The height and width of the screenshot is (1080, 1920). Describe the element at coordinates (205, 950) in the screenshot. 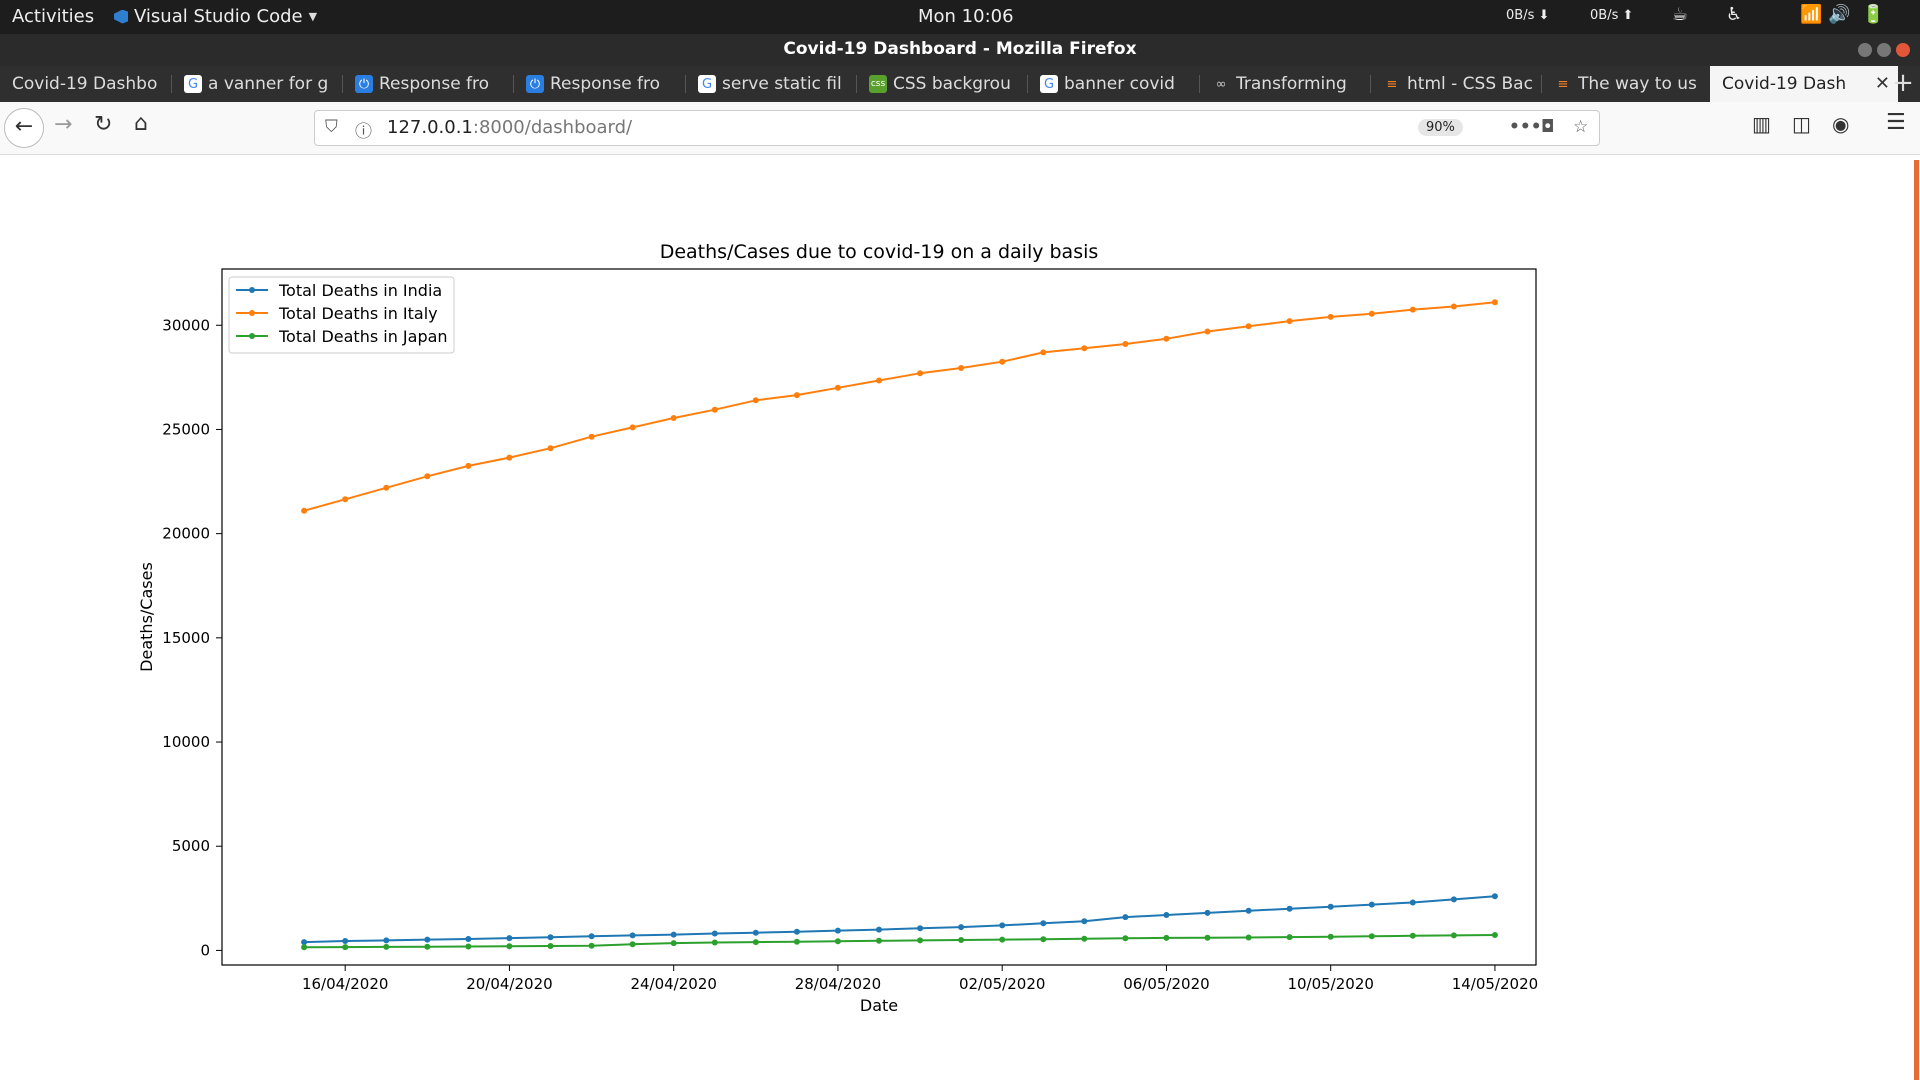

I see `y-tick-label: 0` at that location.